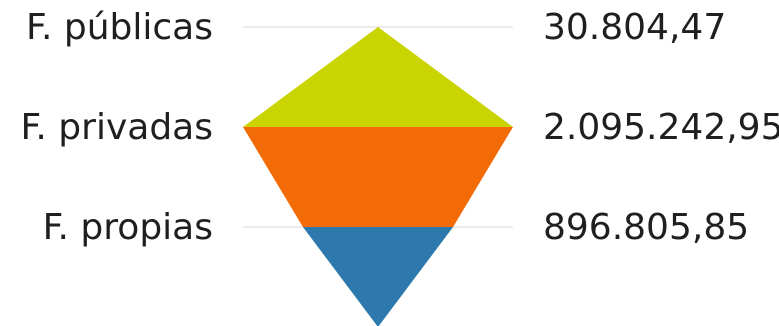  I want to click on category-label-propias: F. propias, so click(128, 227).